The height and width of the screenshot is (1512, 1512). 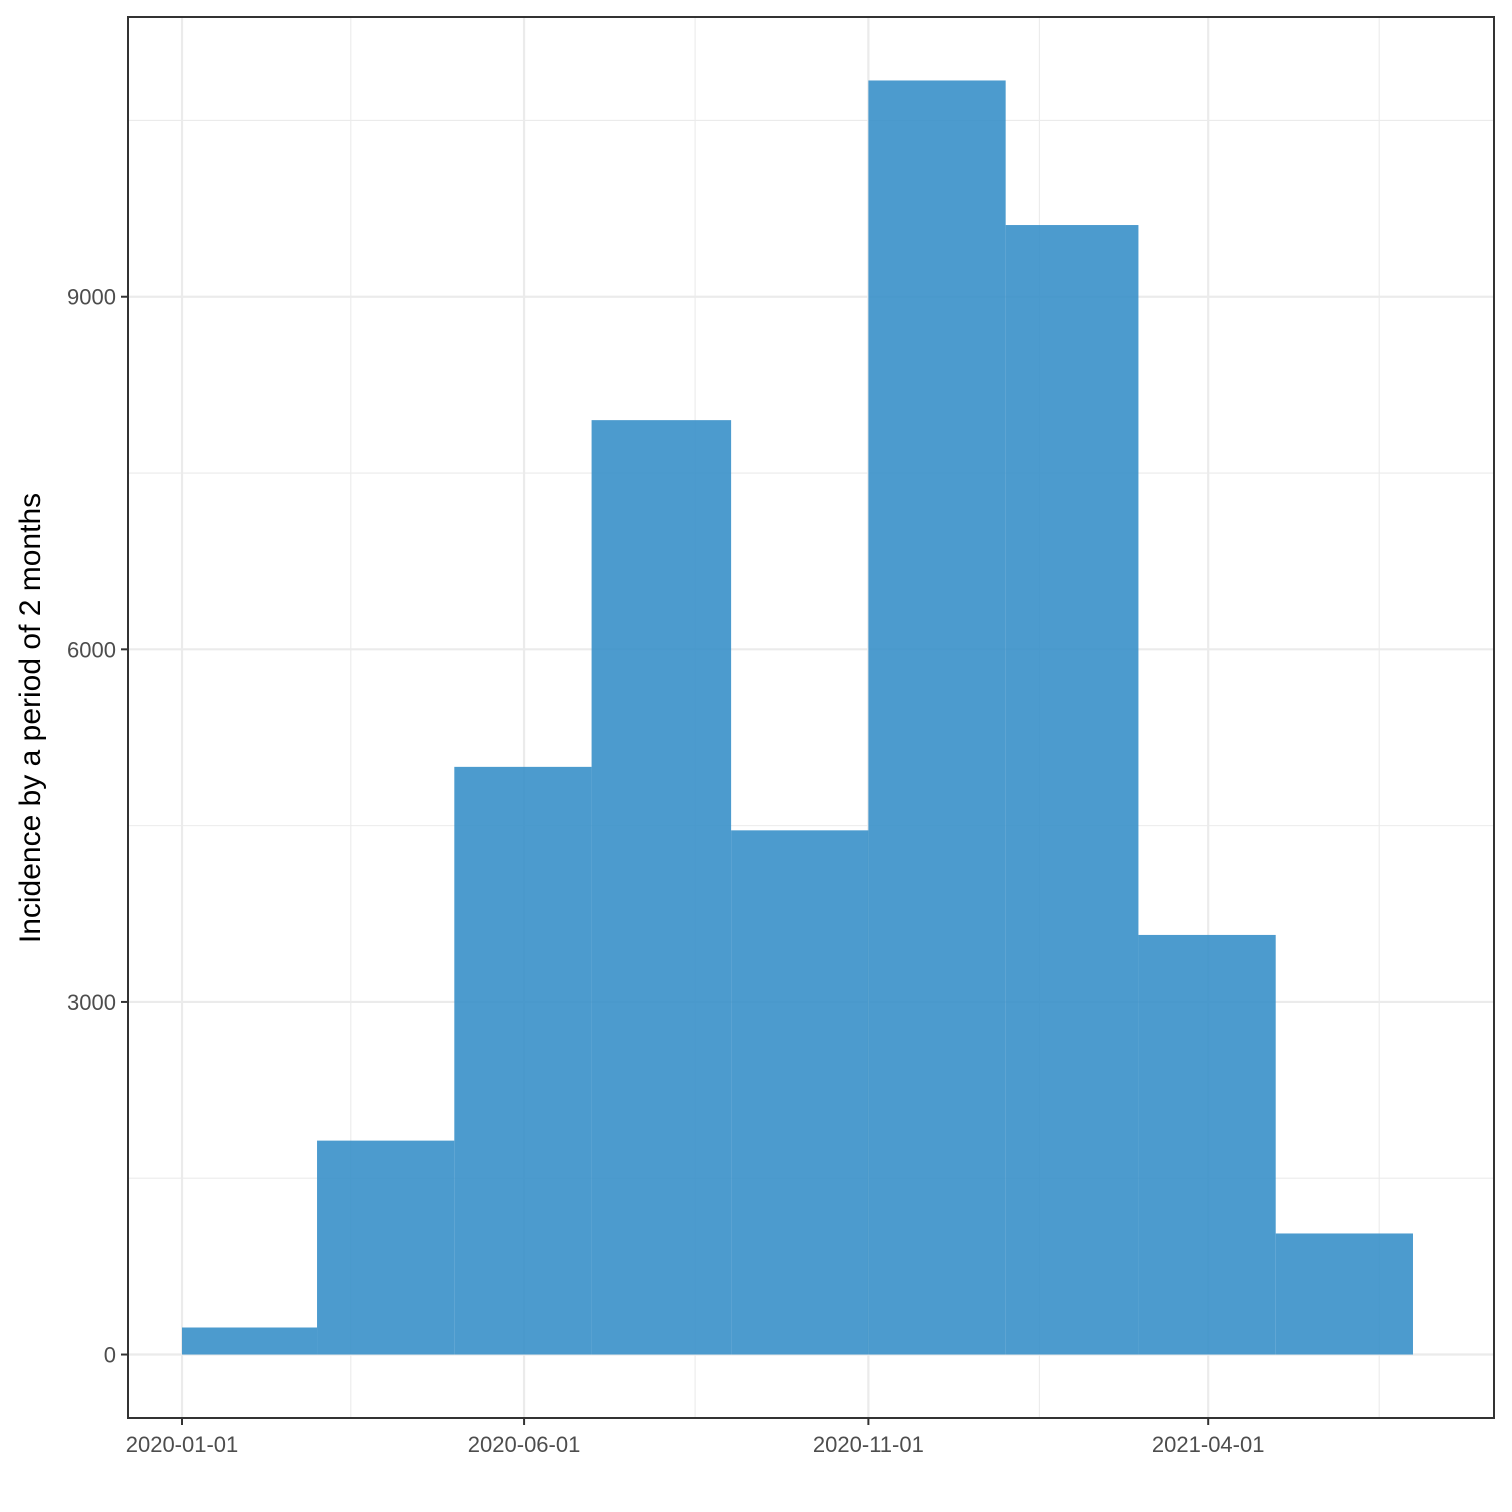 What do you see at coordinates (30, 718) in the screenshot?
I see `y-axis-title: Incidence by a period of 2 months` at bounding box center [30, 718].